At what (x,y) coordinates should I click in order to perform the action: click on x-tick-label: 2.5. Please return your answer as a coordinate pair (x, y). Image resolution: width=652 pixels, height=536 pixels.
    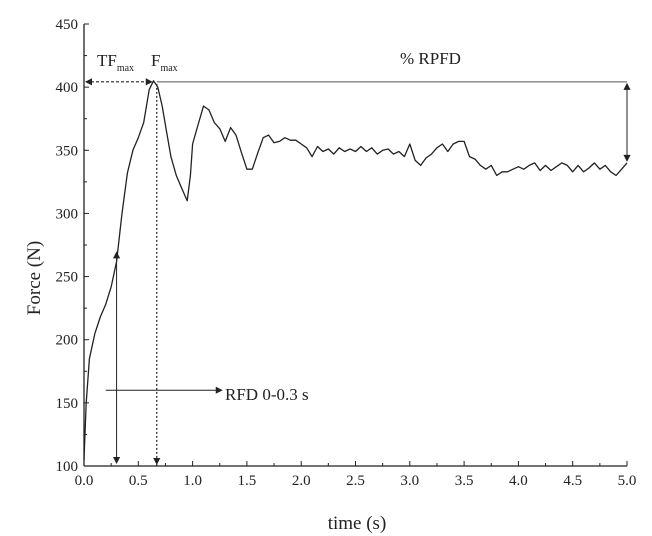
    Looking at the image, I should click on (355, 481).